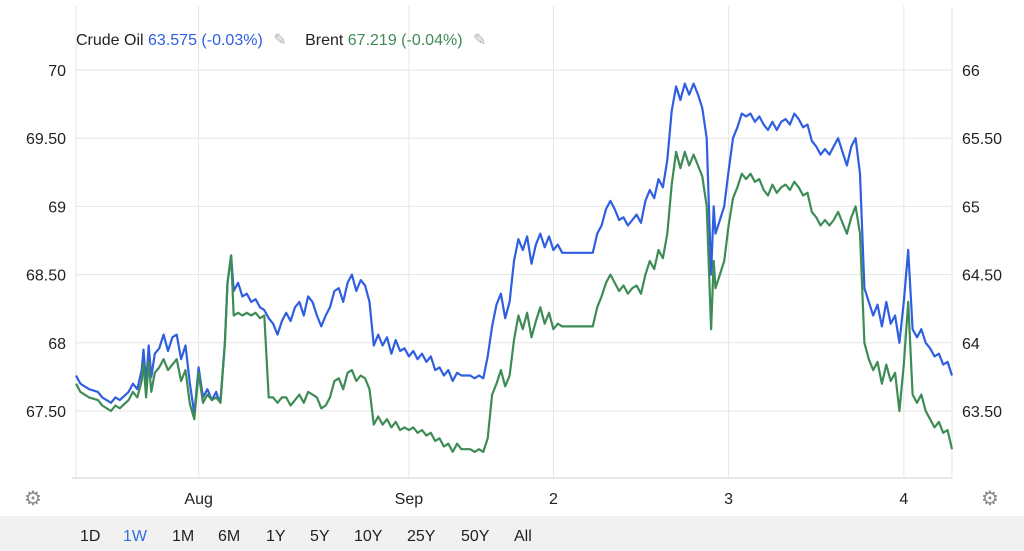 The height and width of the screenshot is (551, 1024). What do you see at coordinates (523, 536) in the screenshot?
I see `range-button-all: All` at bounding box center [523, 536].